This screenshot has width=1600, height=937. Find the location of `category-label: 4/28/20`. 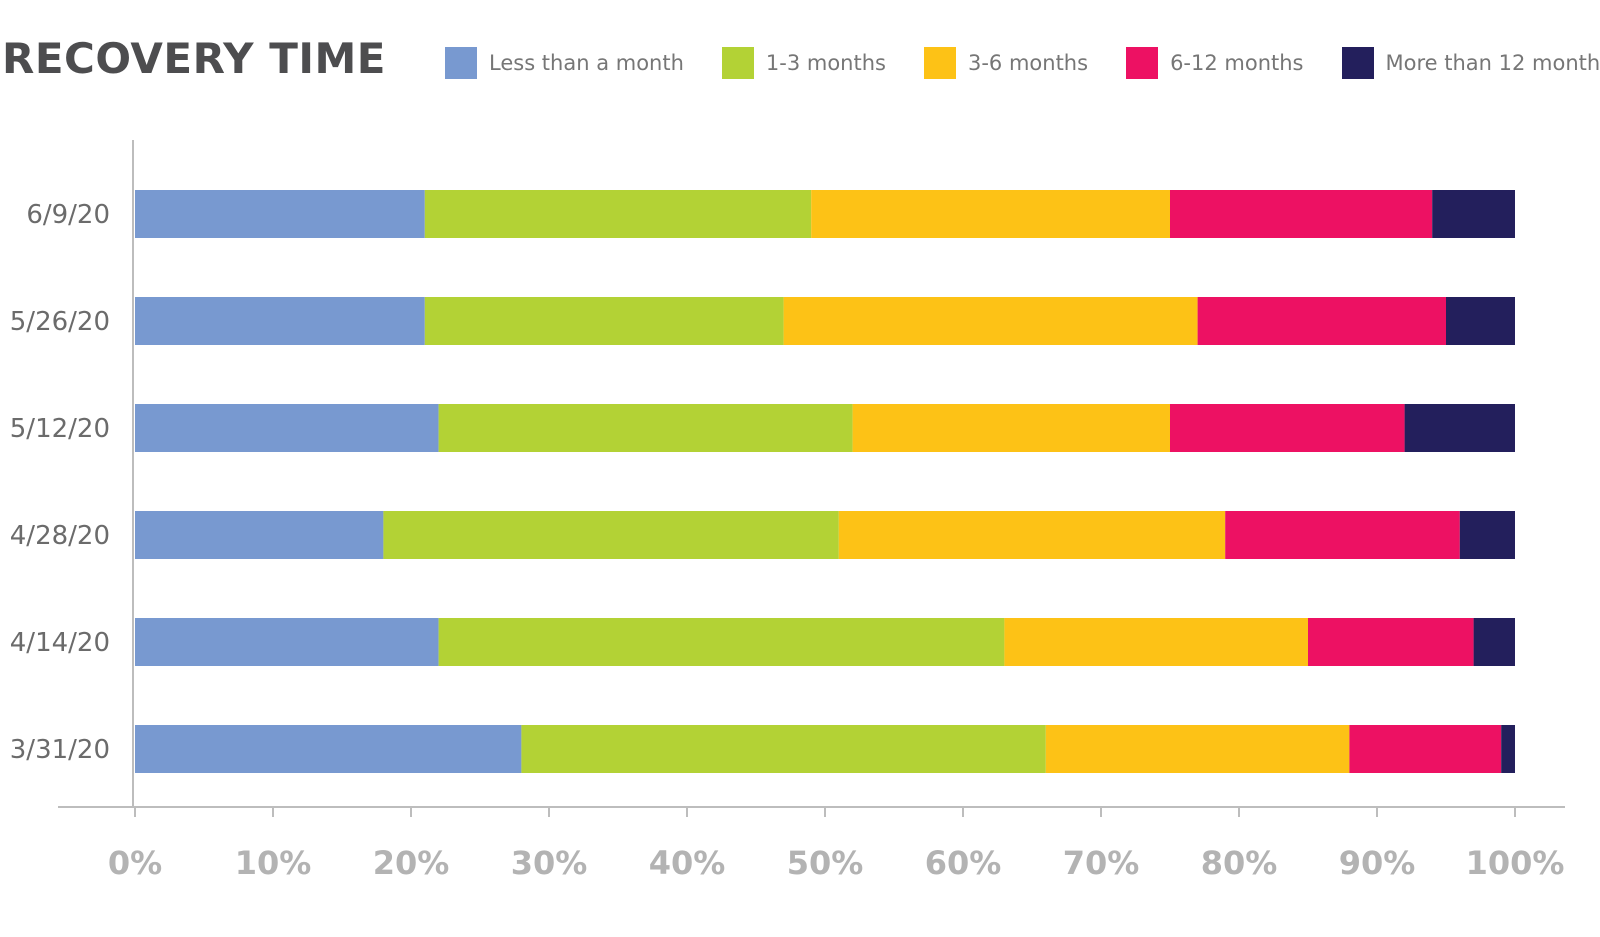

category-label: 4/28/20 is located at coordinates (60, 536).